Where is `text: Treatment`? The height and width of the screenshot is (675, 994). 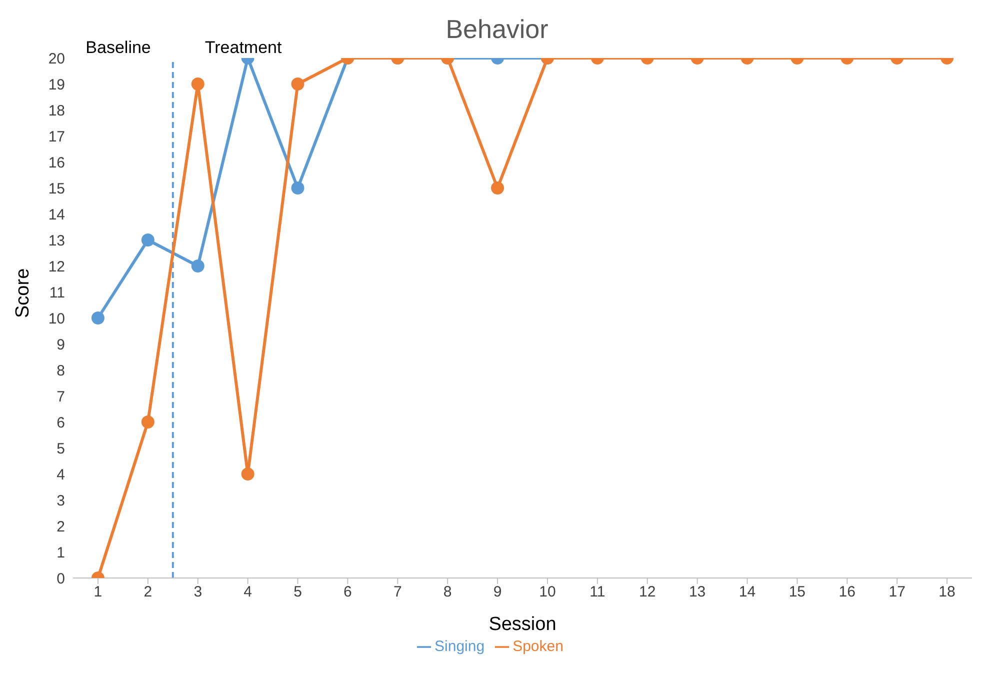 text: Treatment is located at coordinates (243, 48).